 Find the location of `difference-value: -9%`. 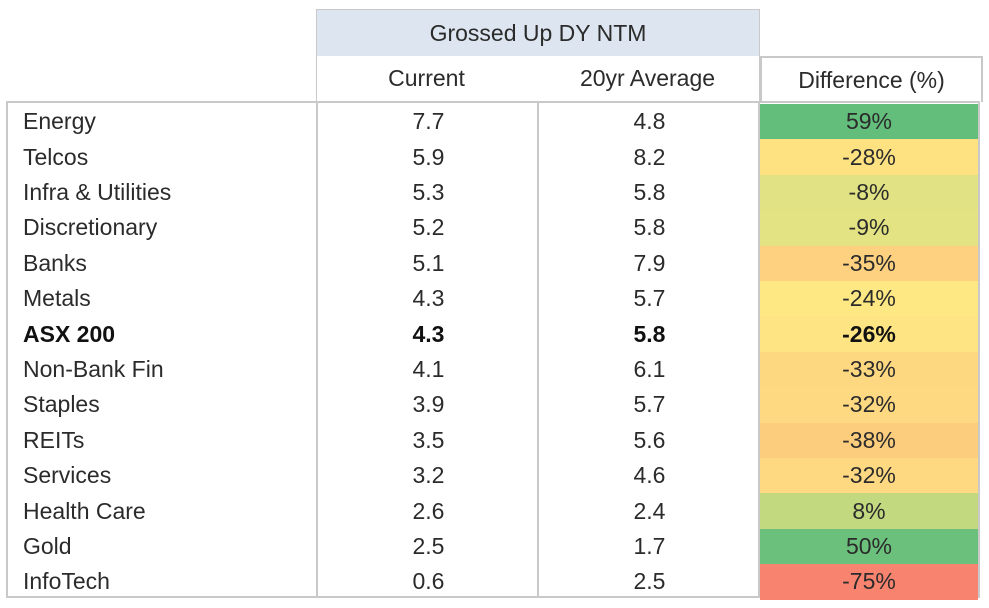

difference-value: -9% is located at coordinates (869, 228).